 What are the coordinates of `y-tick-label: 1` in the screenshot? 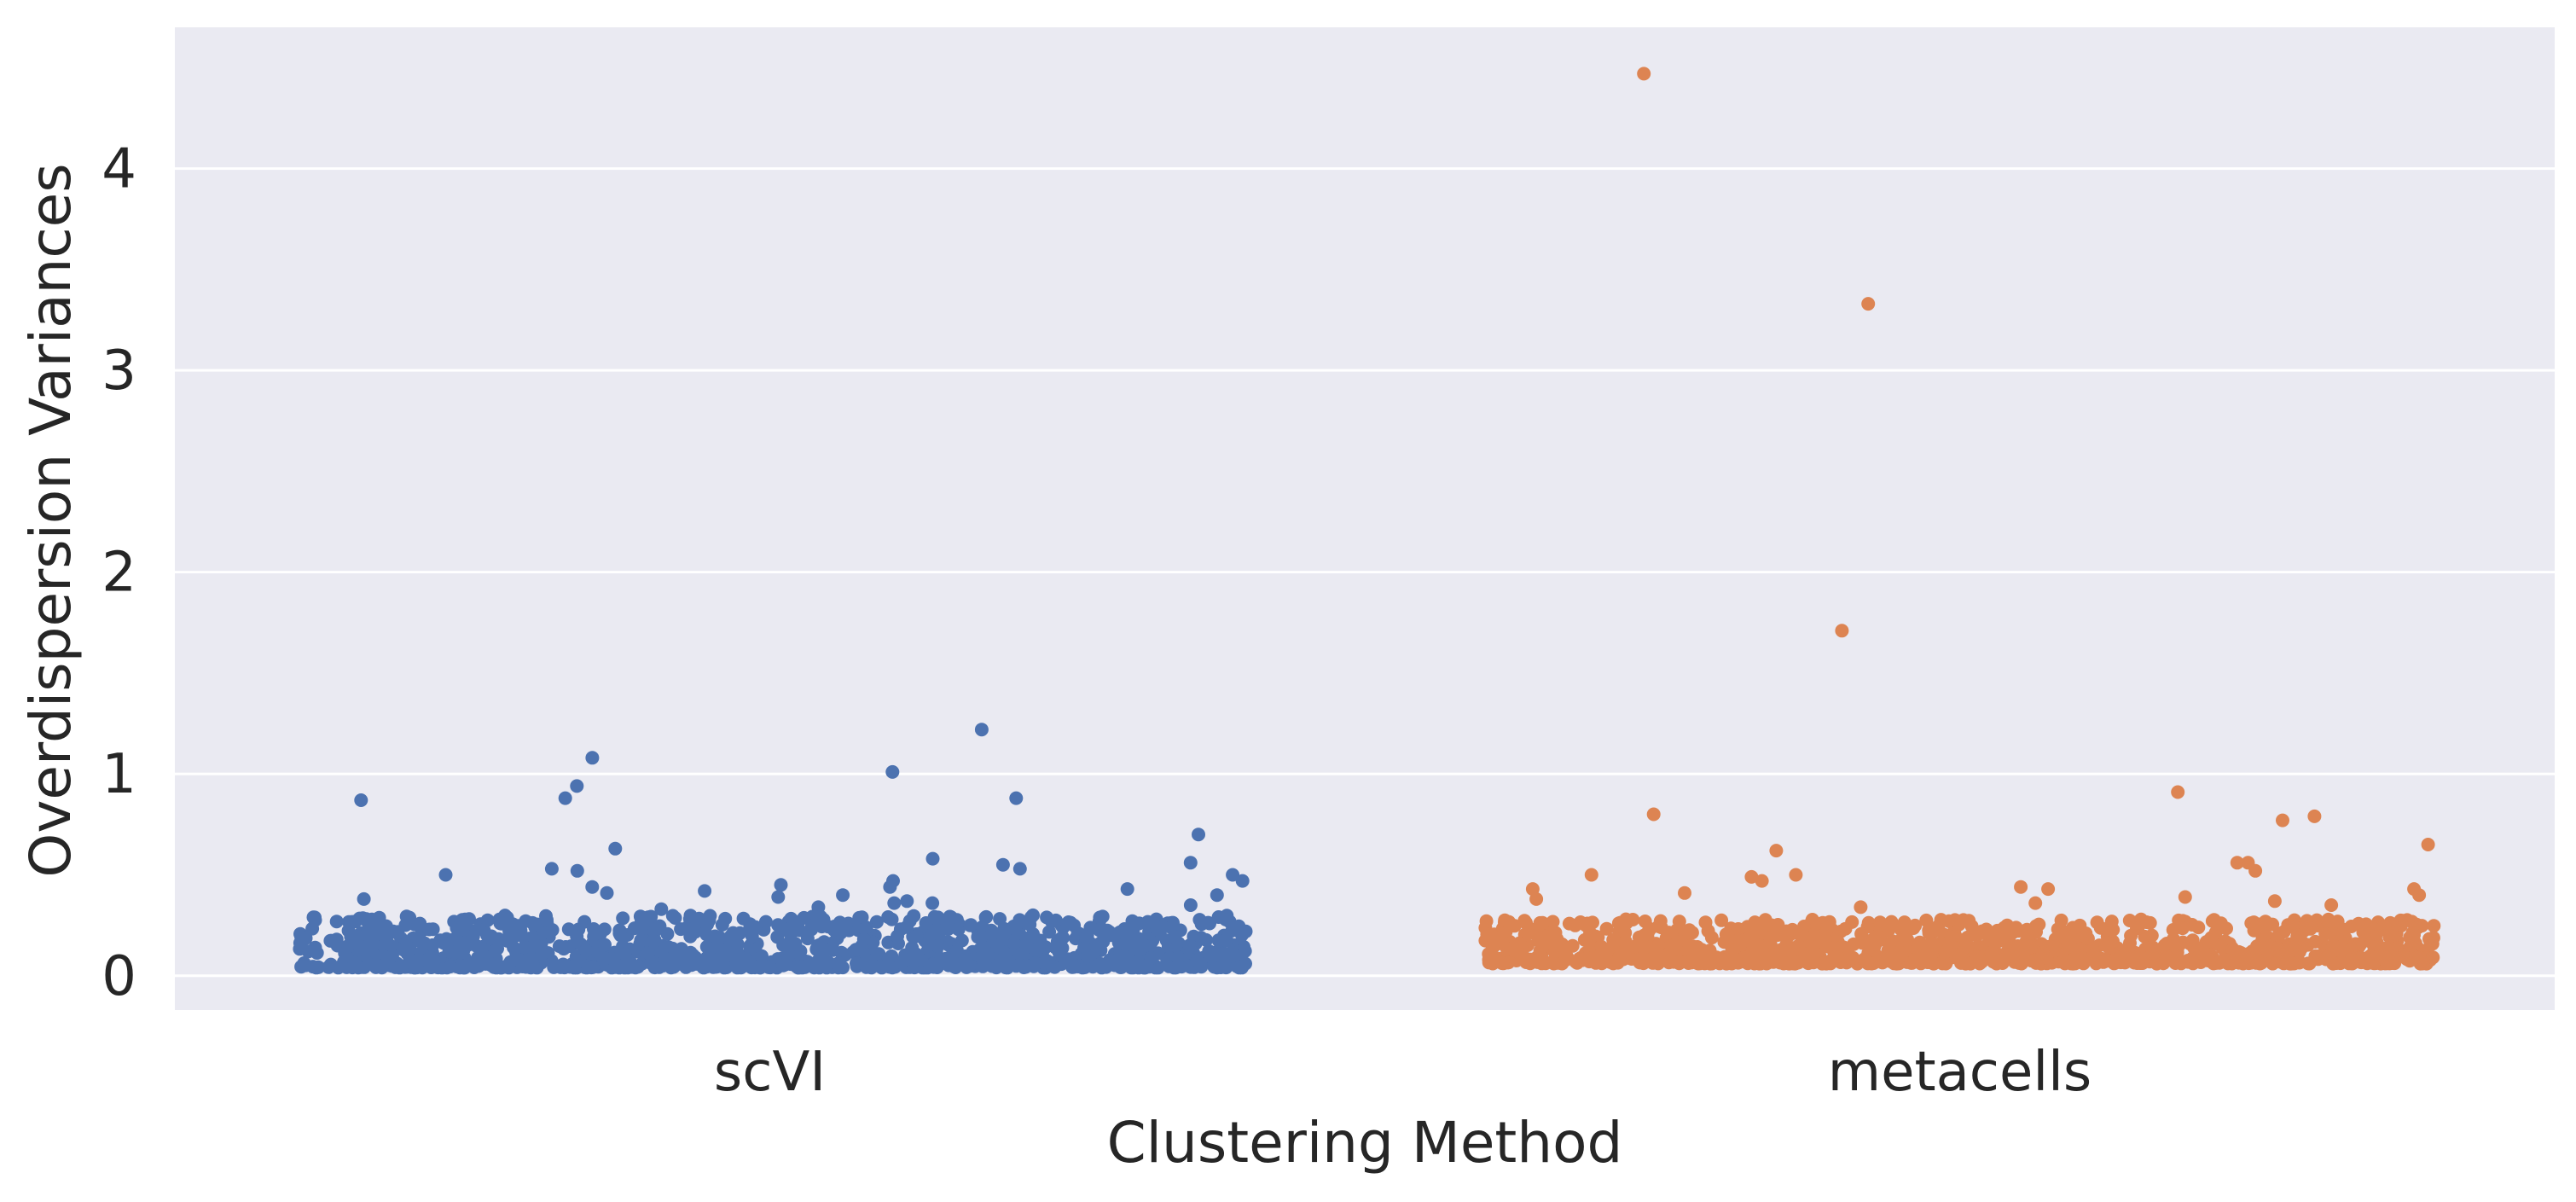 It's located at (119, 774).